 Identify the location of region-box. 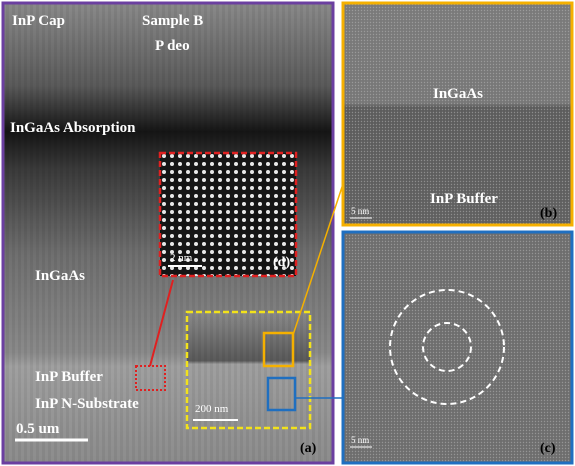
(150, 378).